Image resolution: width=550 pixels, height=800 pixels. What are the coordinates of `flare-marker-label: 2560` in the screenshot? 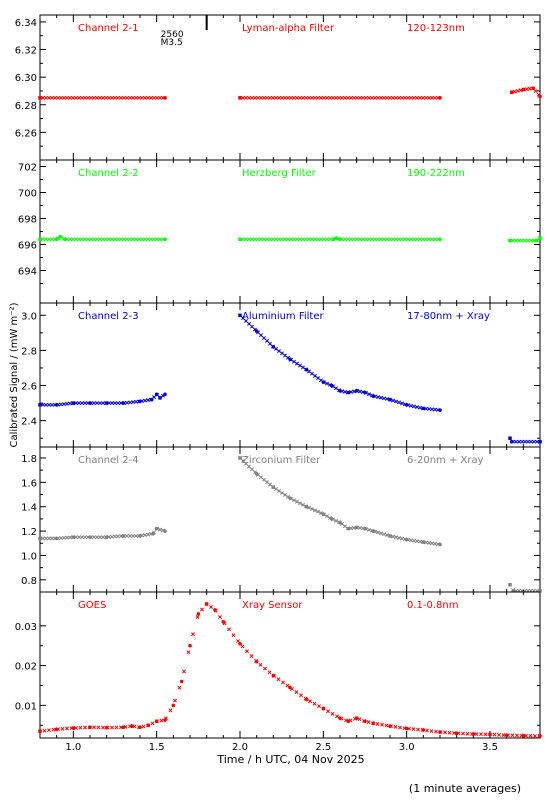 It's located at (172, 35).